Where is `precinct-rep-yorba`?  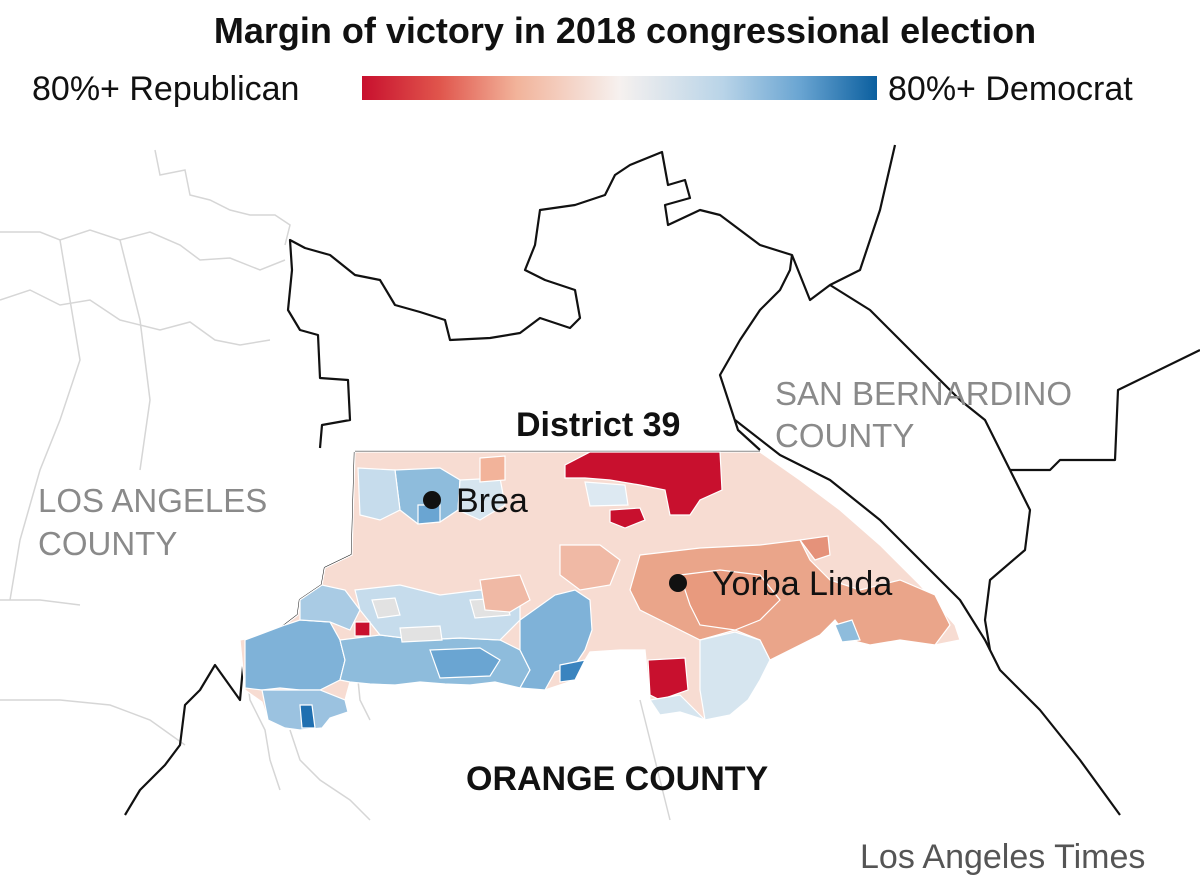
precinct-rep-yorba is located at coordinates (790, 600).